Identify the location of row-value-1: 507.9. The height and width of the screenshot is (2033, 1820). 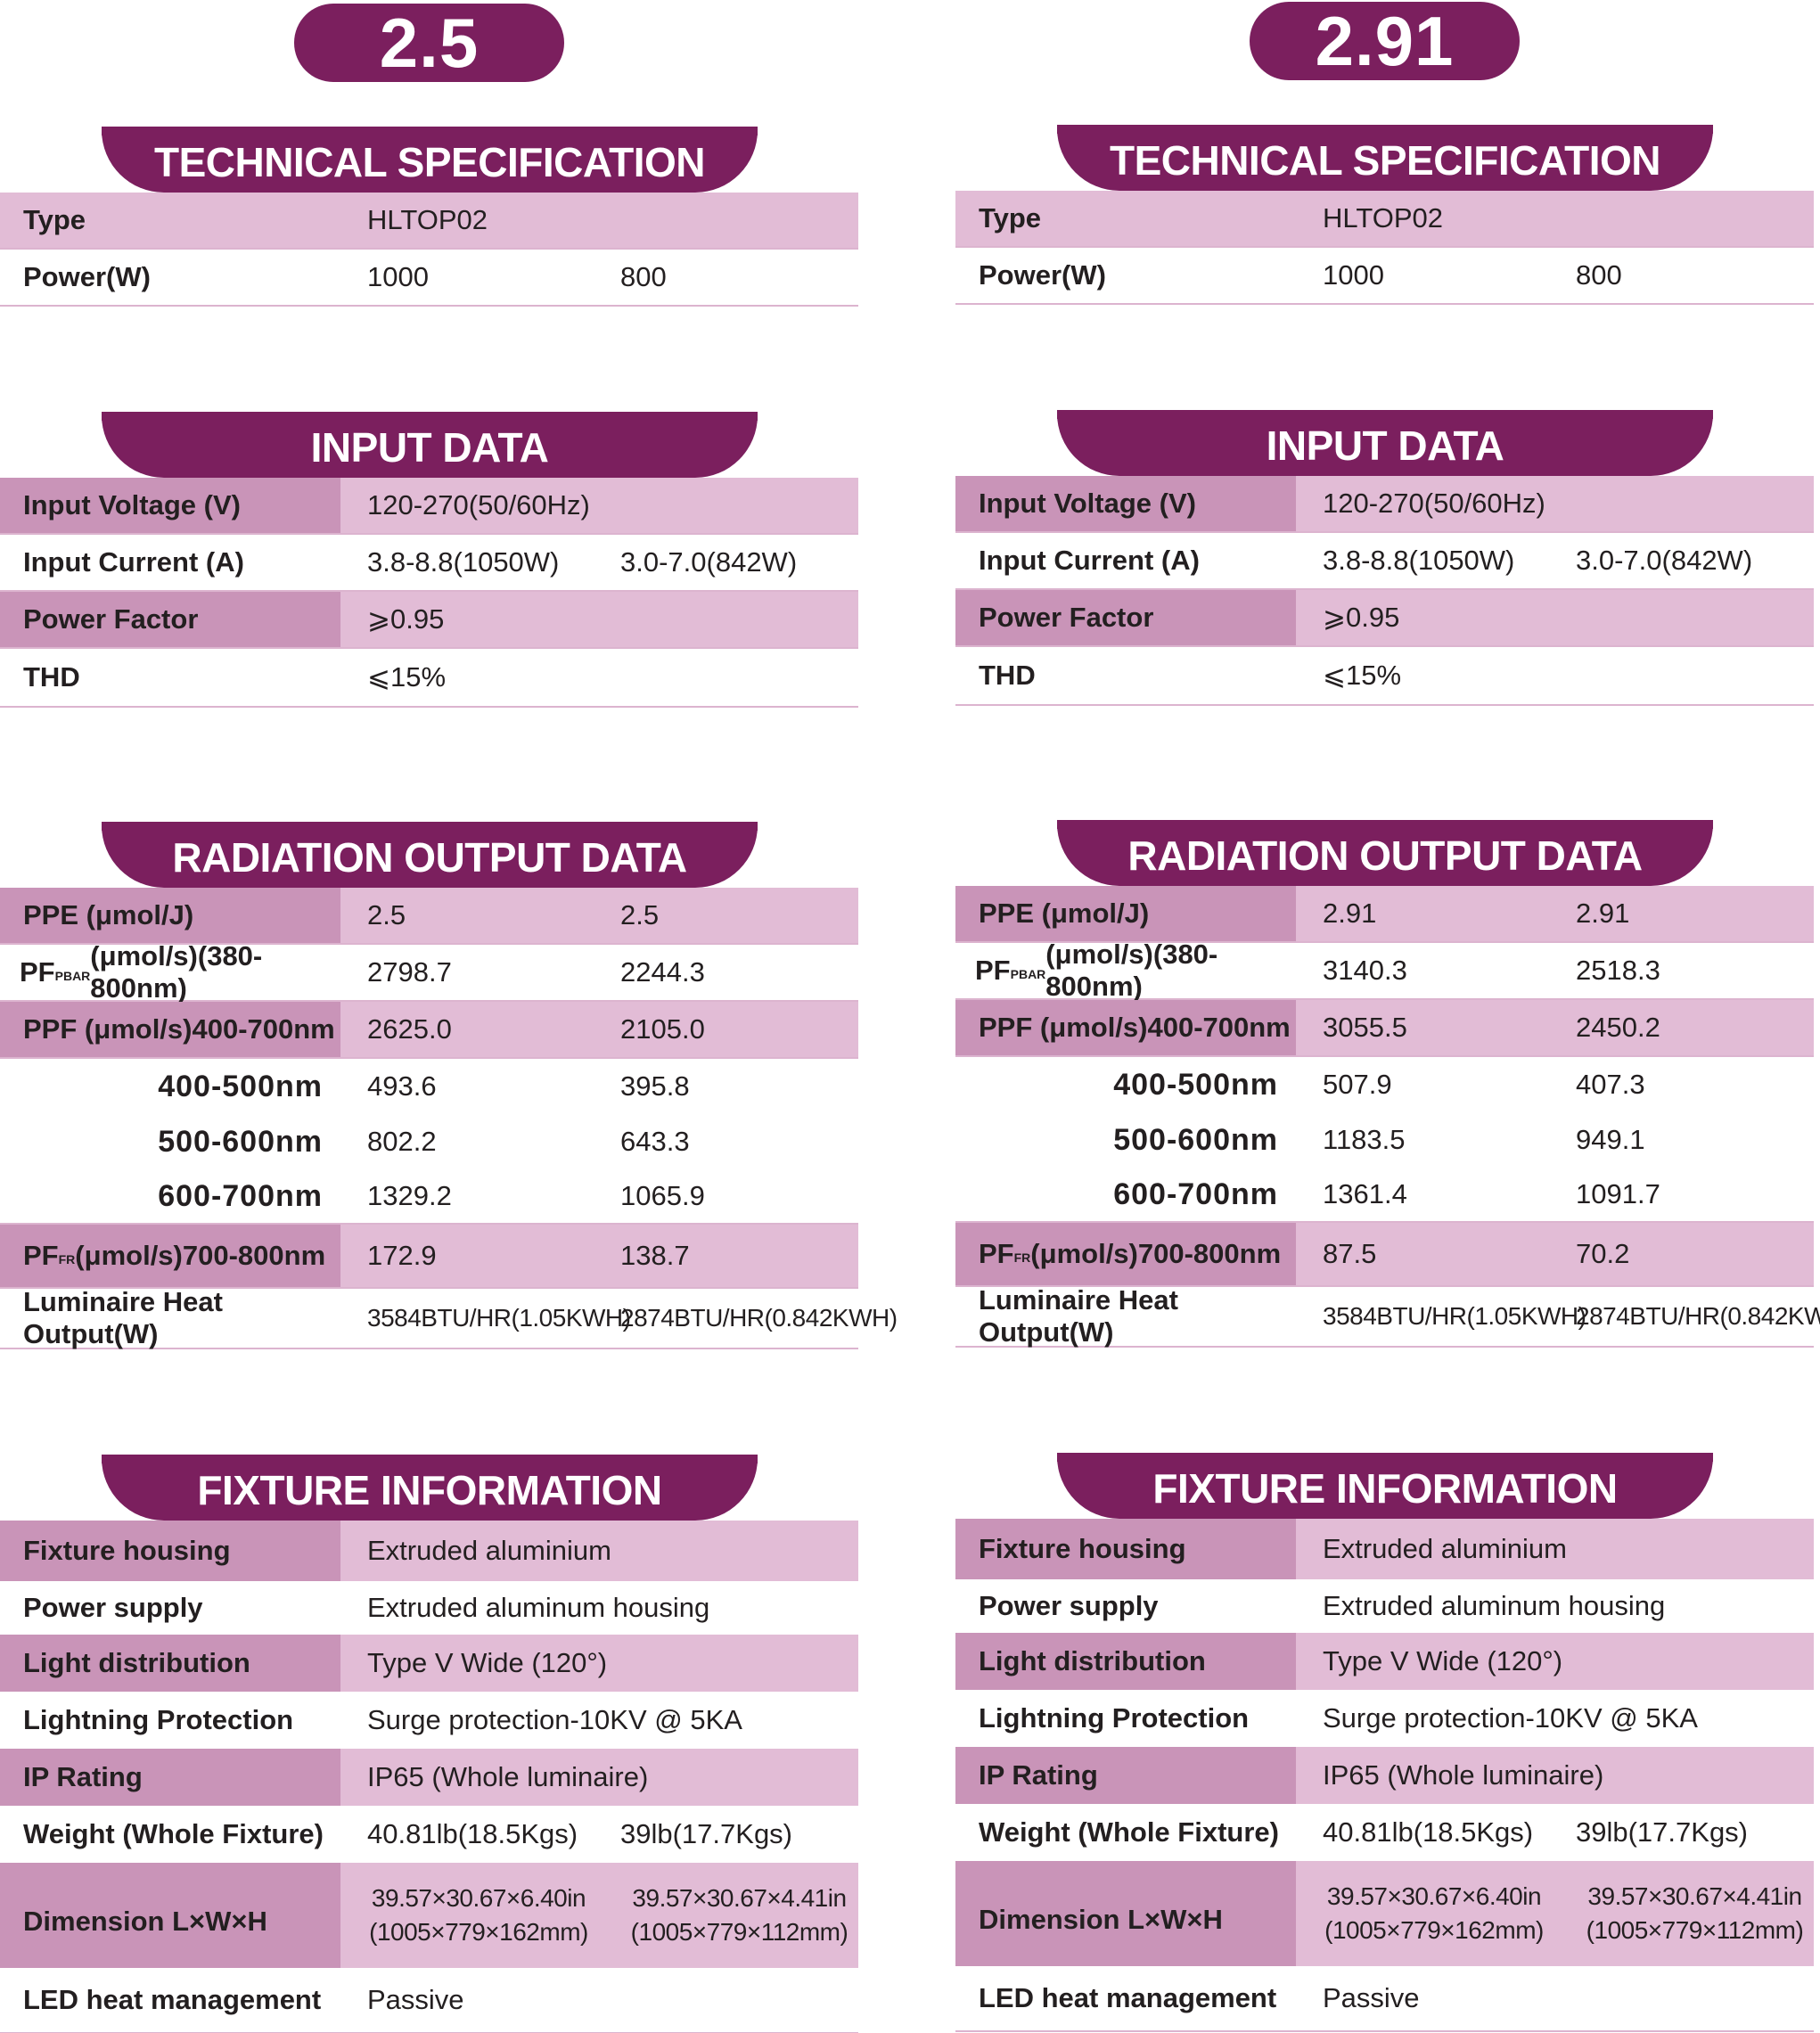
(1358, 1084).